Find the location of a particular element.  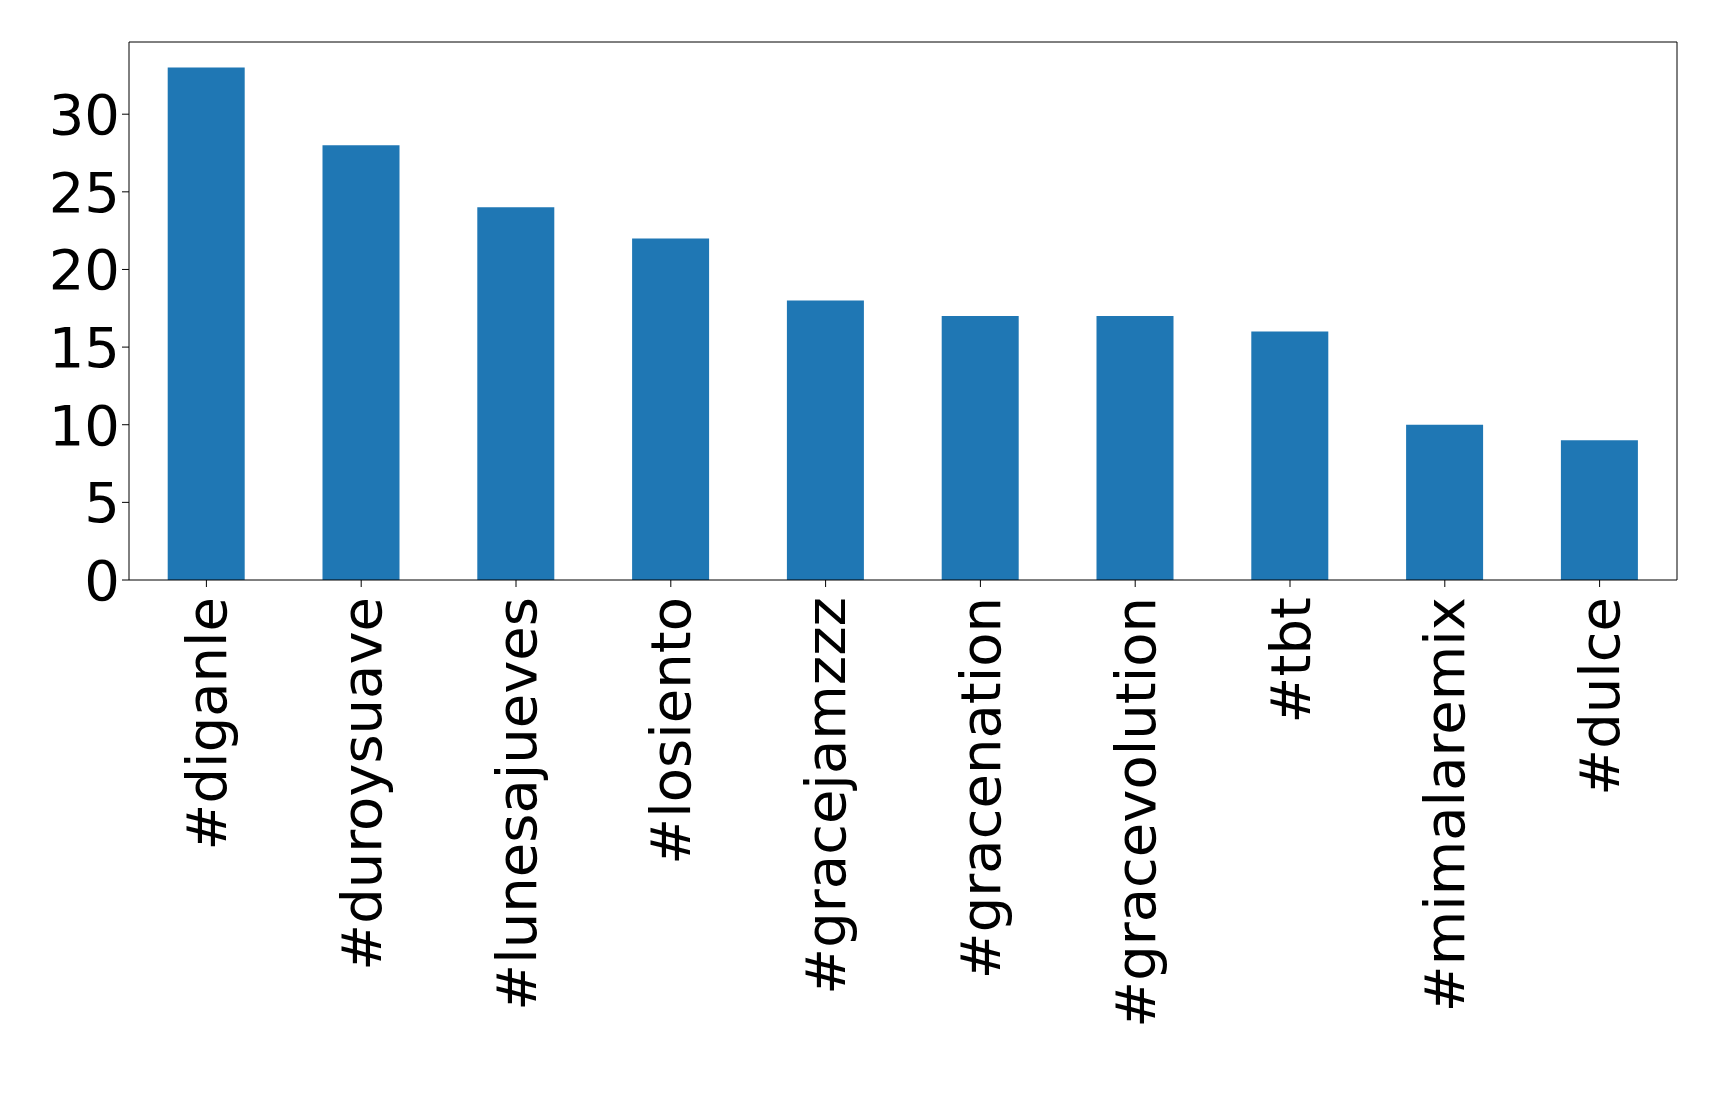

x-tick-label: #mimalaremix is located at coordinates (1445, 805).